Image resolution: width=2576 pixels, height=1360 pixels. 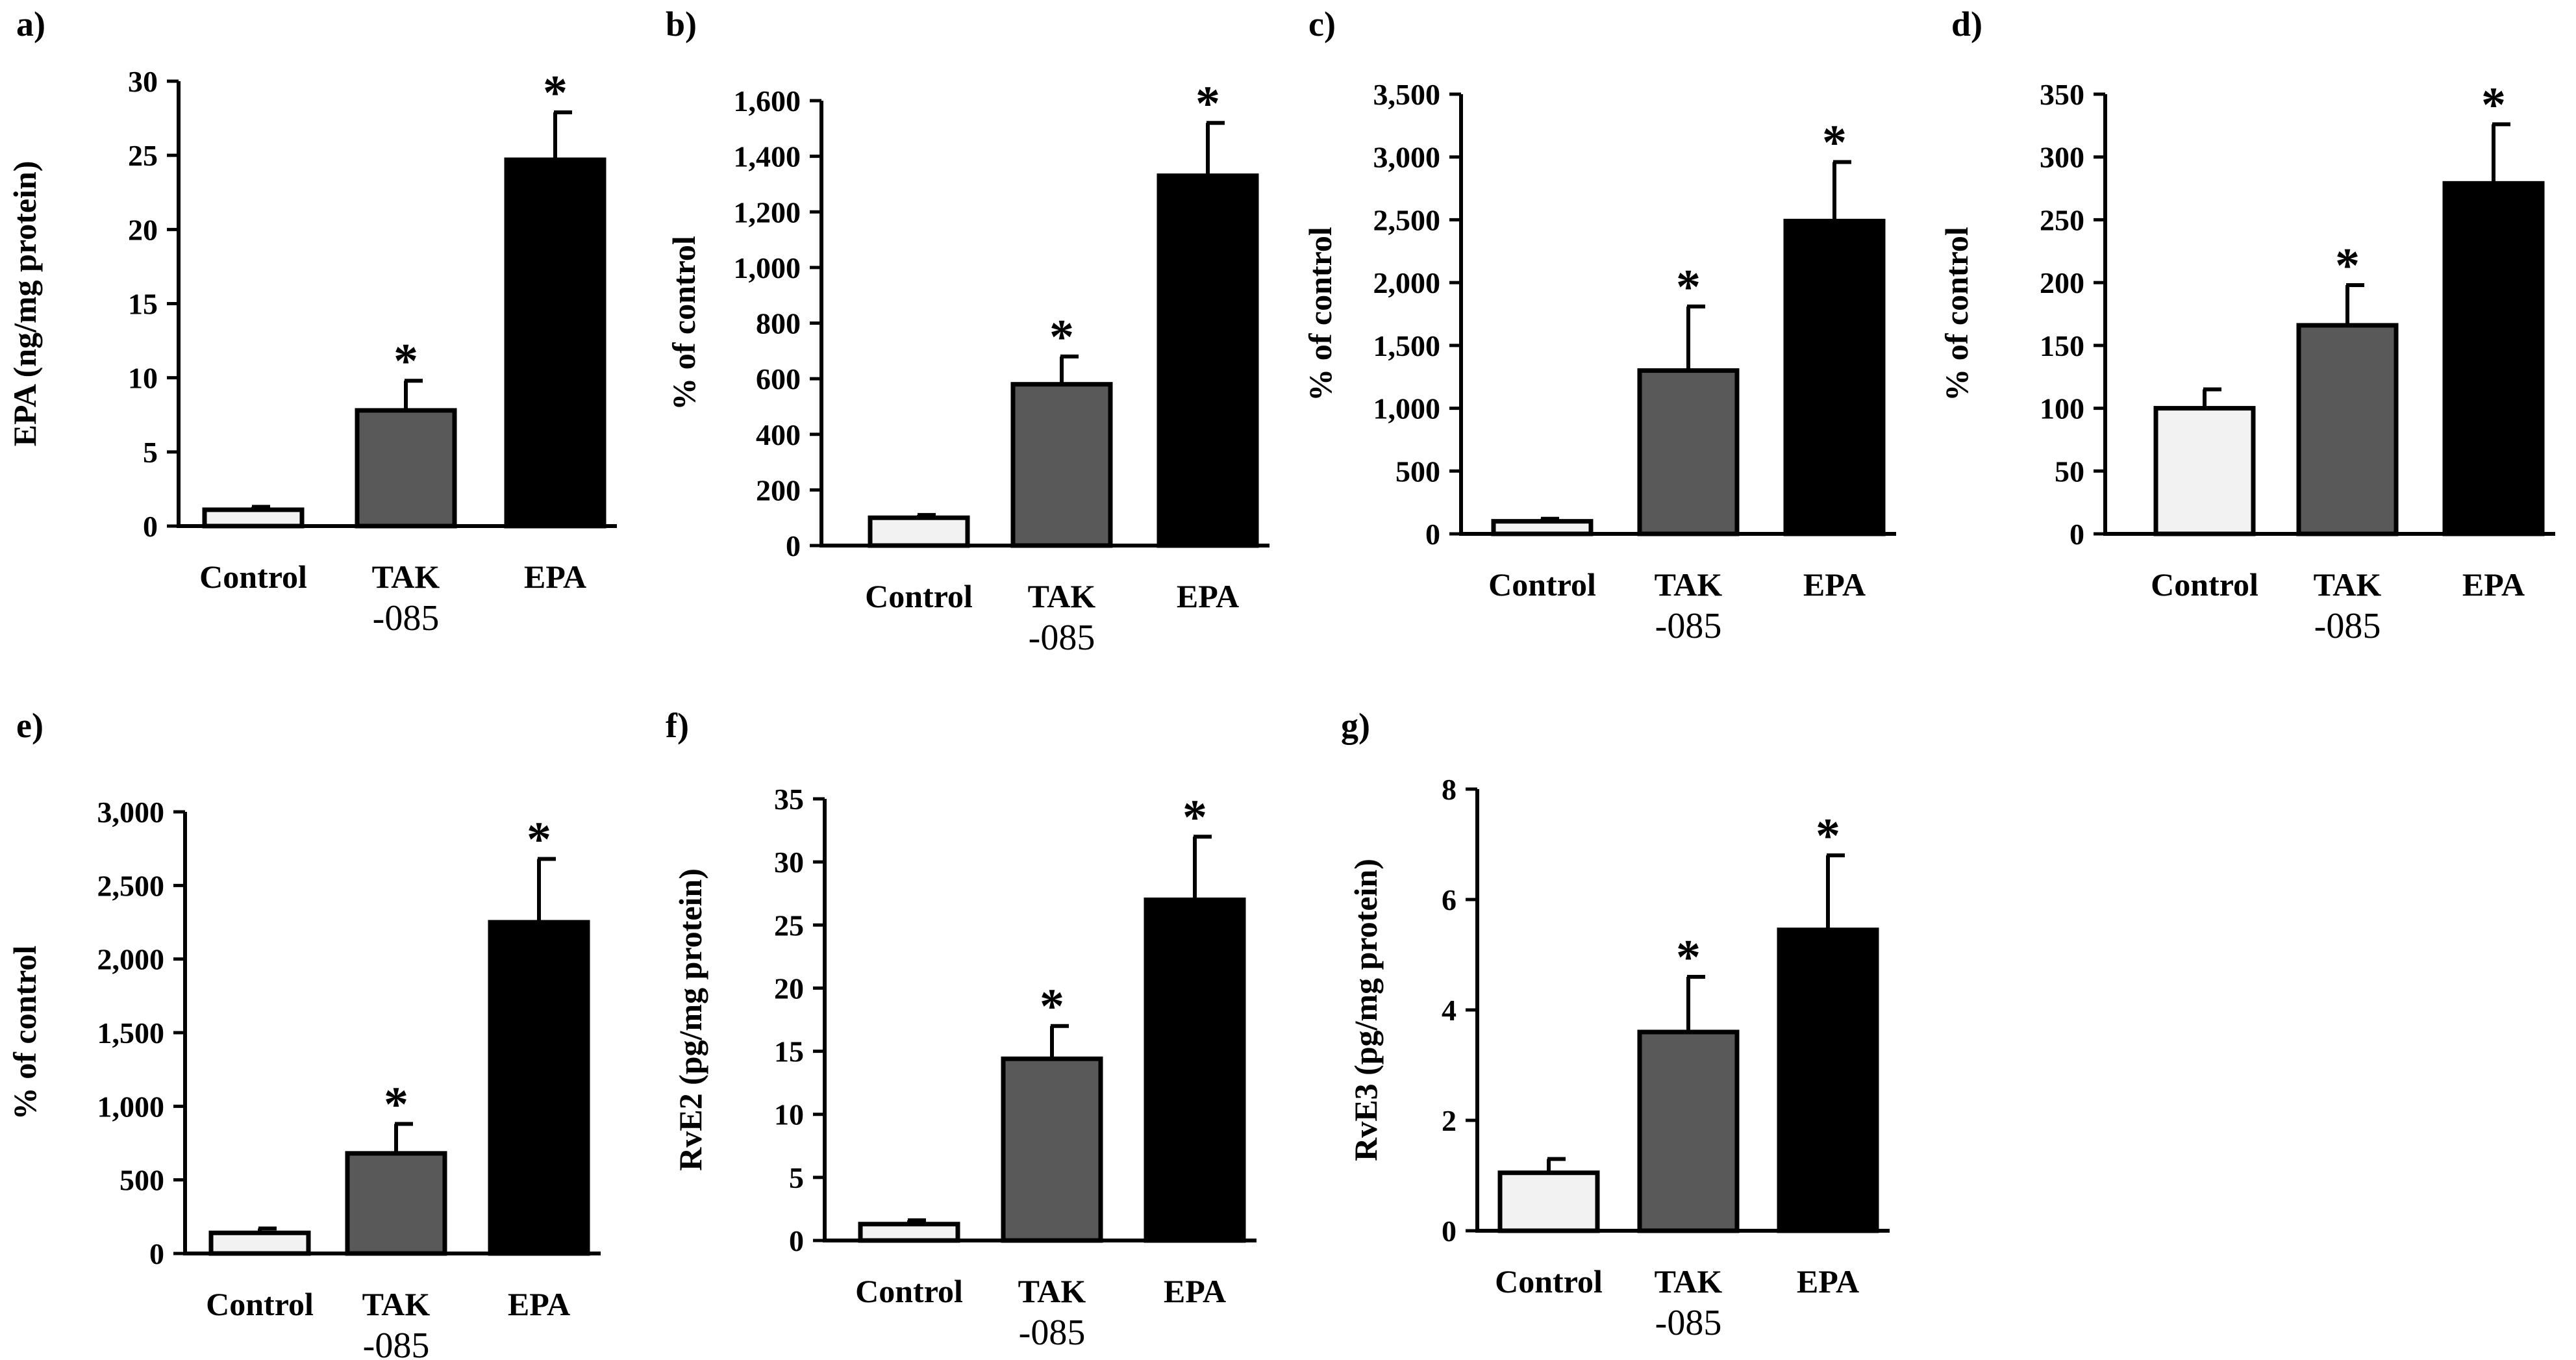 What do you see at coordinates (30, 25) in the screenshot?
I see `panel-label: a)` at bounding box center [30, 25].